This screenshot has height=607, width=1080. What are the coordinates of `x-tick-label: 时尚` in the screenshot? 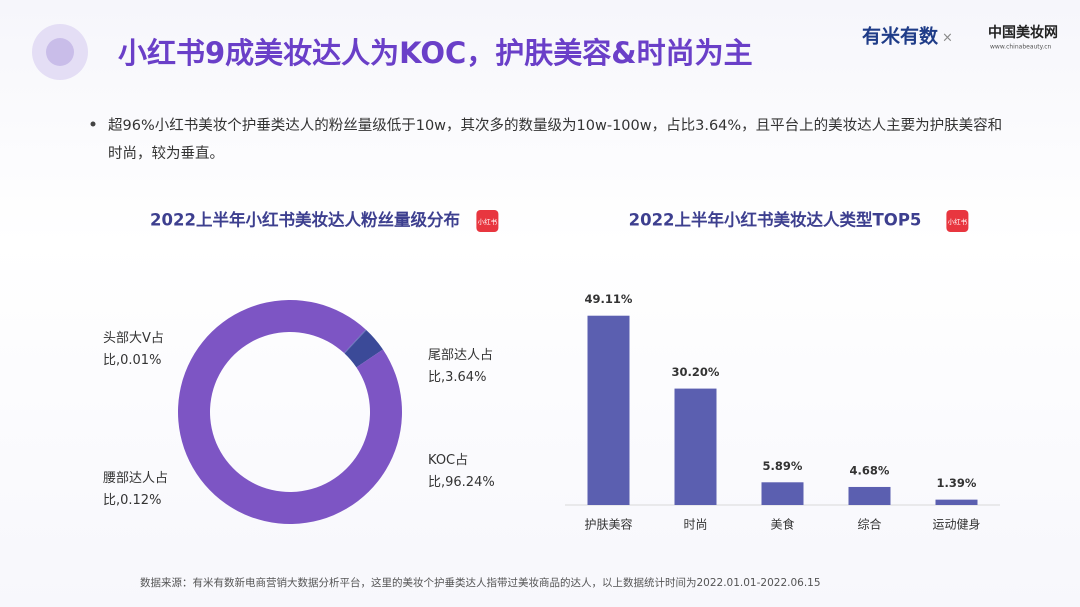 It's located at (695, 525).